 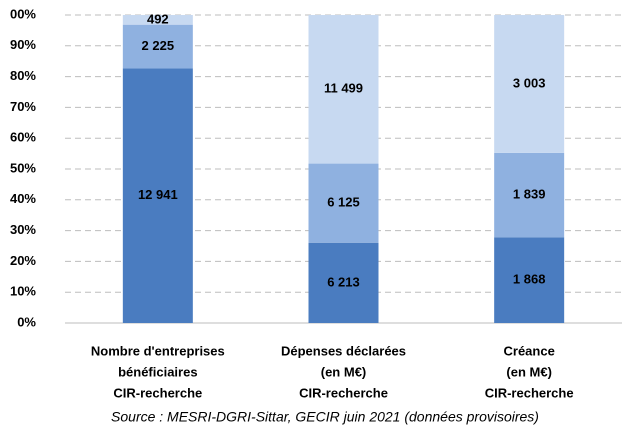 What do you see at coordinates (23, 106) in the screenshot?
I see `y-tick-label: 70%` at bounding box center [23, 106].